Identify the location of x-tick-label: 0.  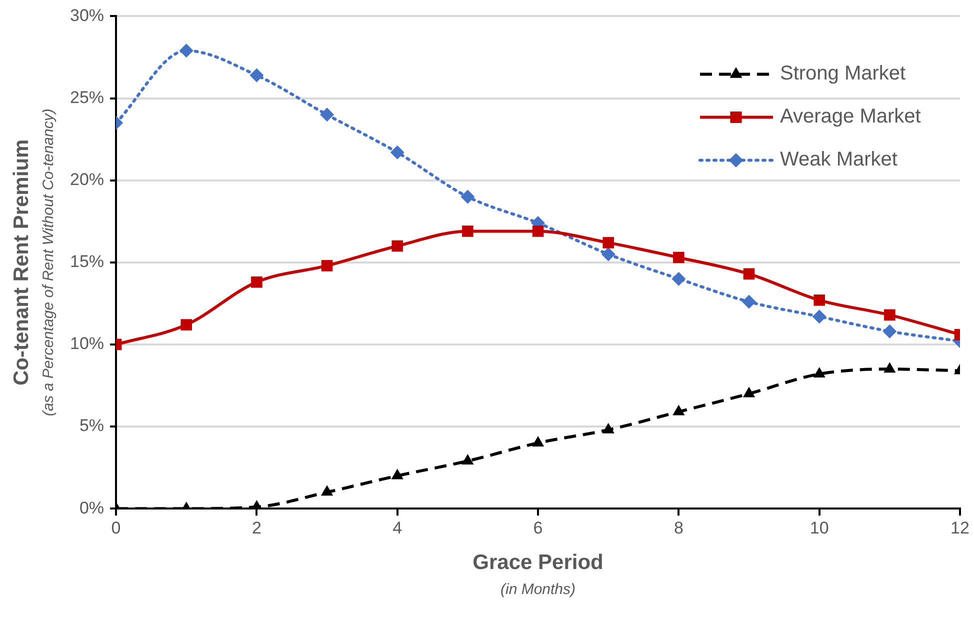
(116, 528).